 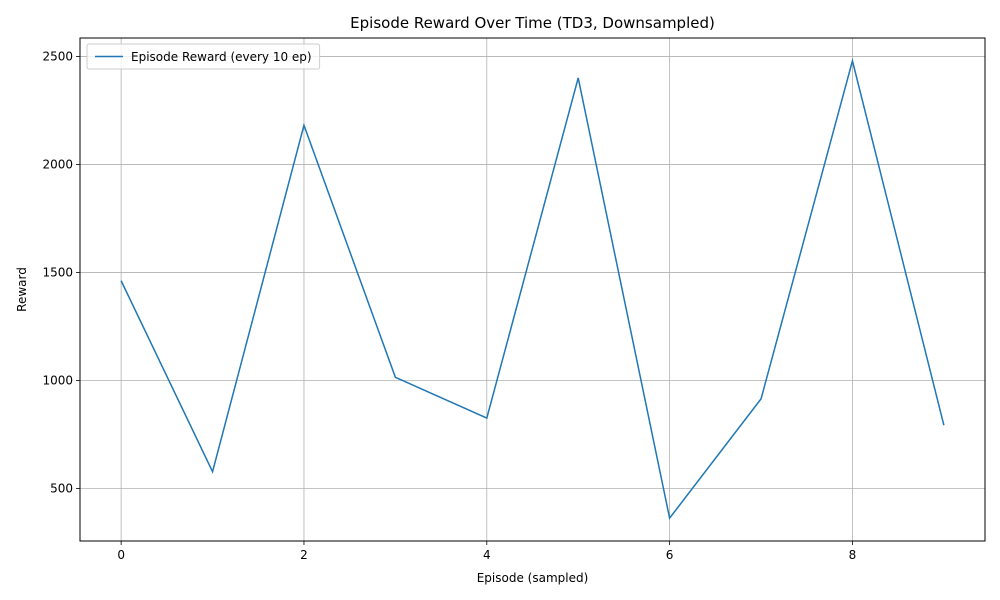 What do you see at coordinates (57, 165) in the screenshot?
I see `y-tick-label: 2000` at bounding box center [57, 165].